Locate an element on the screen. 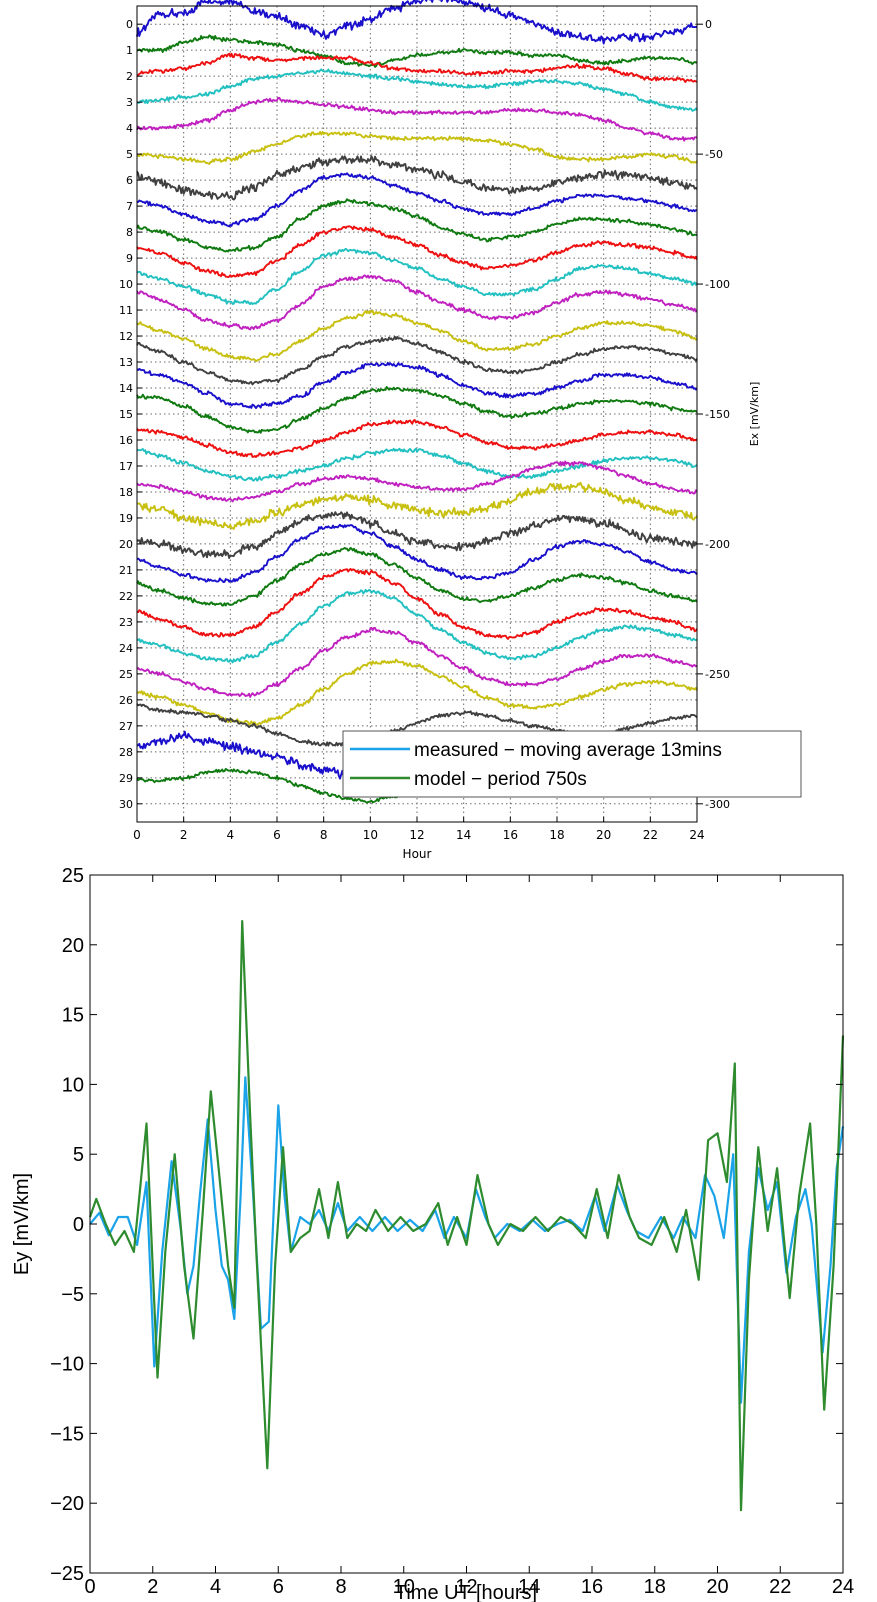 The image size is (877, 1602). bottom-y-tick-label-3: 10 is located at coordinates (73, 1085).